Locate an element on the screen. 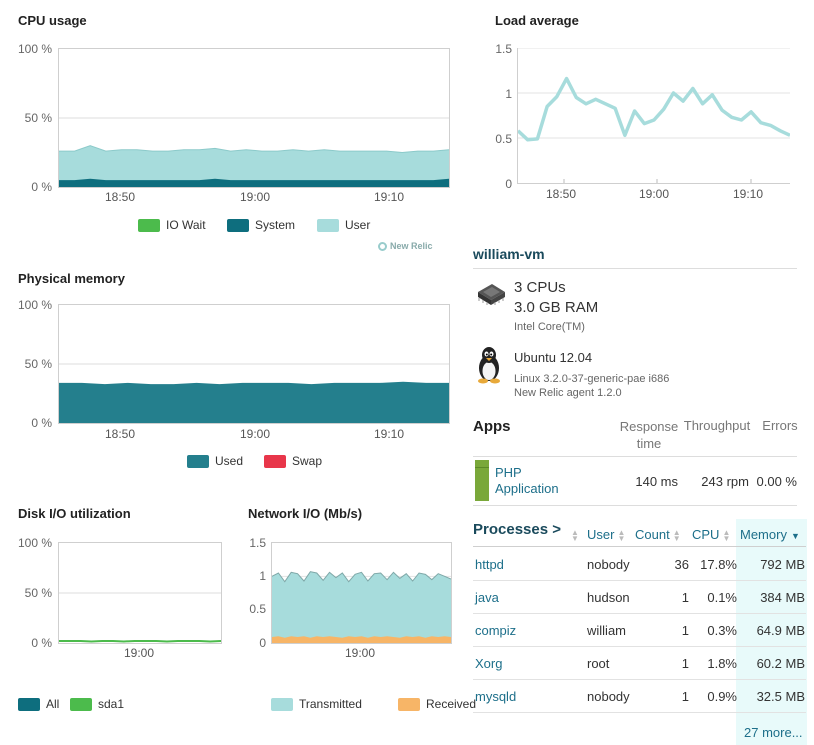 The image size is (814, 745). disk-sda1-line is located at coordinates (140, 641).